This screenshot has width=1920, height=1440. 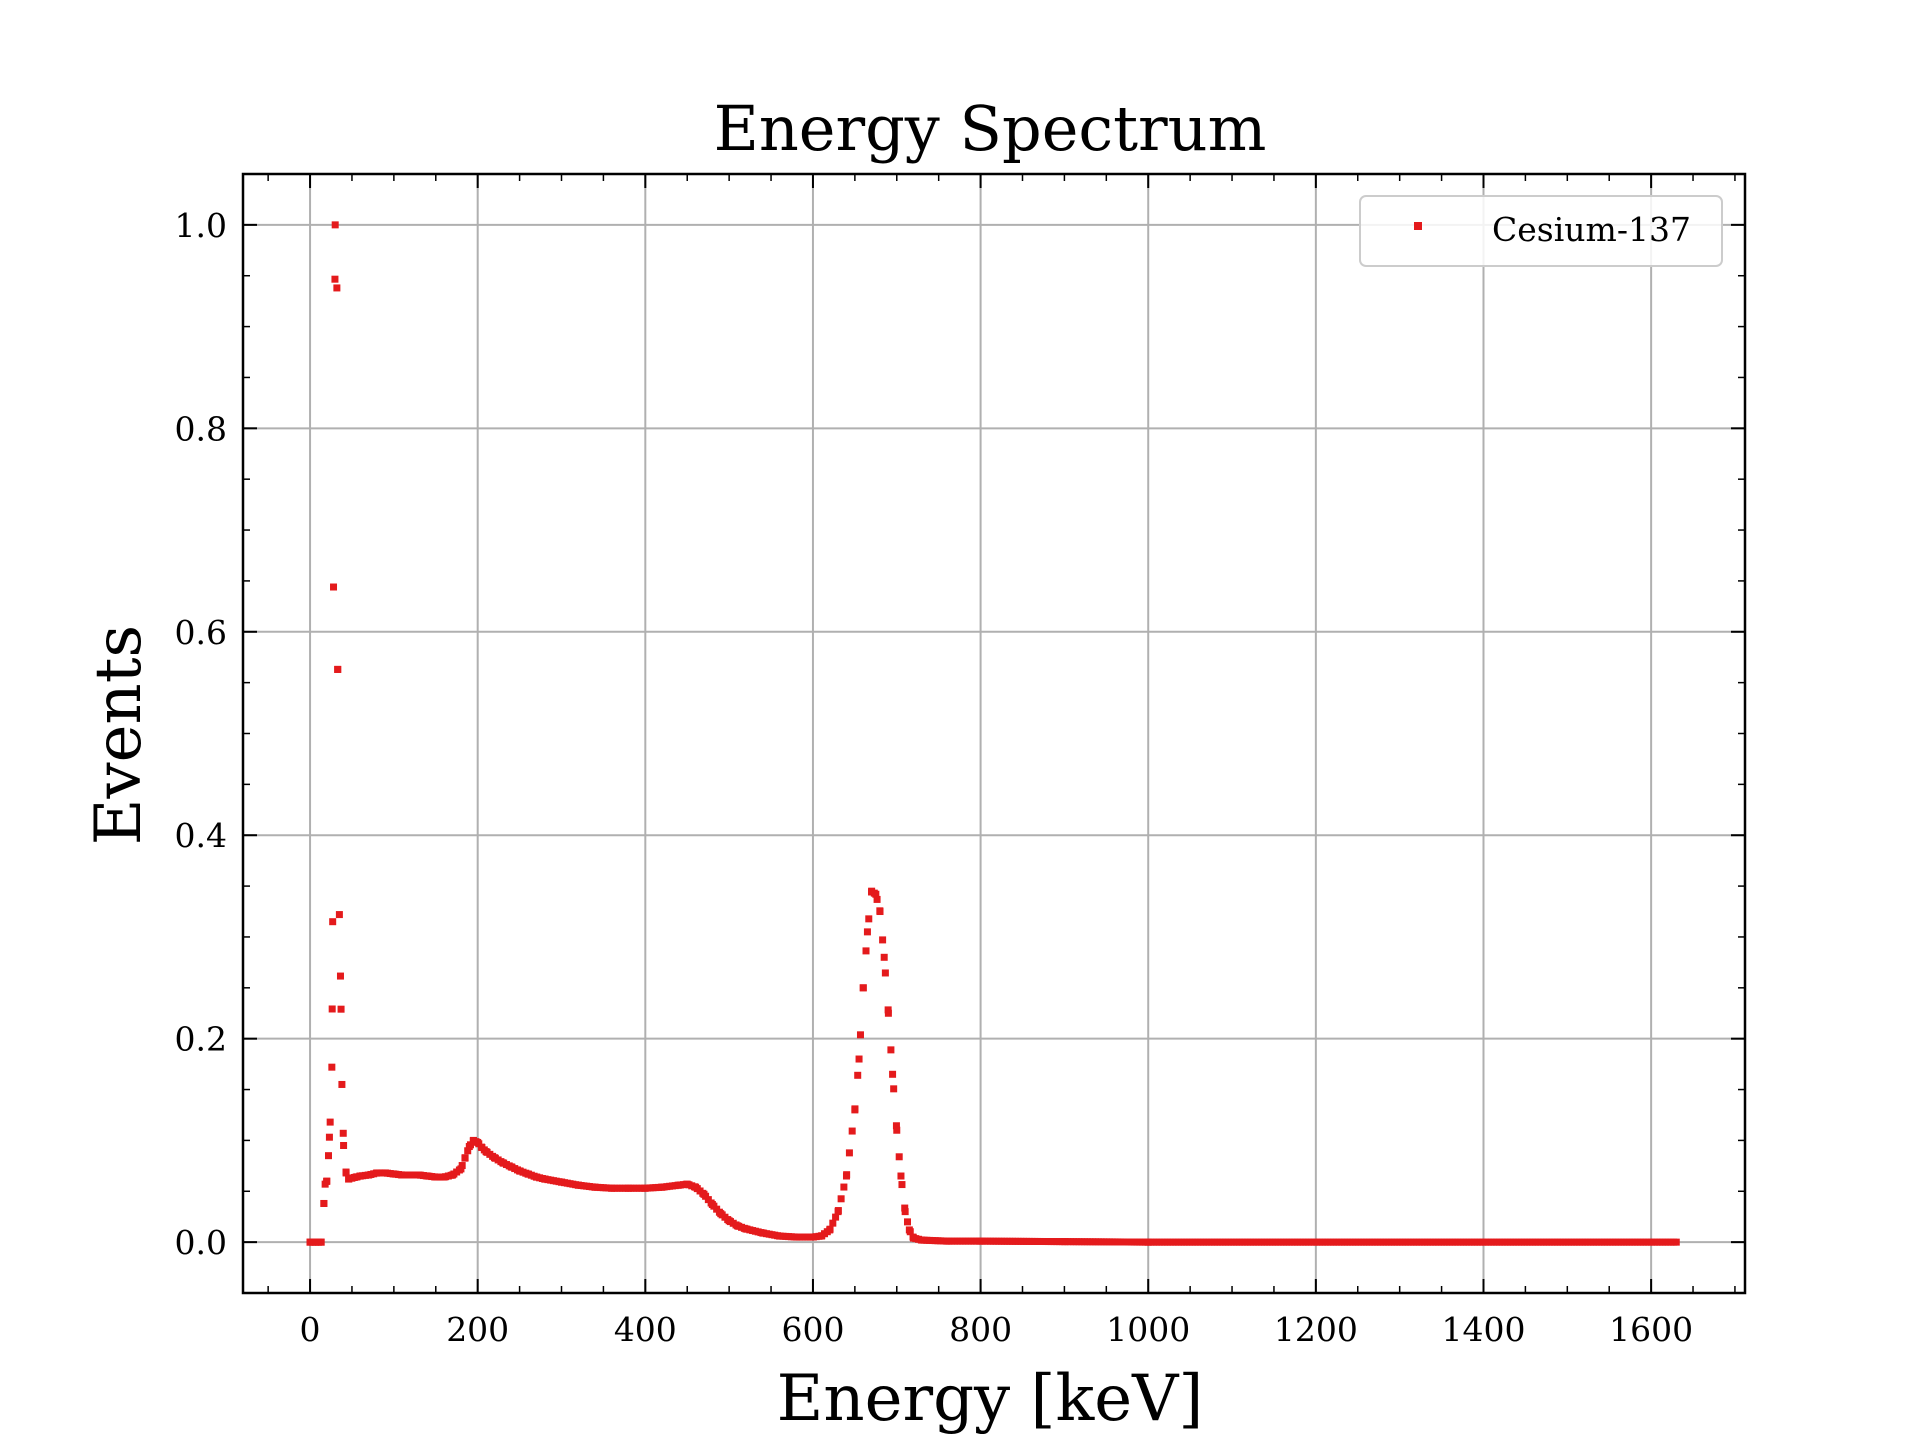 What do you see at coordinates (1148, 1329) in the screenshot?
I see `x-tick-label: 1000` at bounding box center [1148, 1329].